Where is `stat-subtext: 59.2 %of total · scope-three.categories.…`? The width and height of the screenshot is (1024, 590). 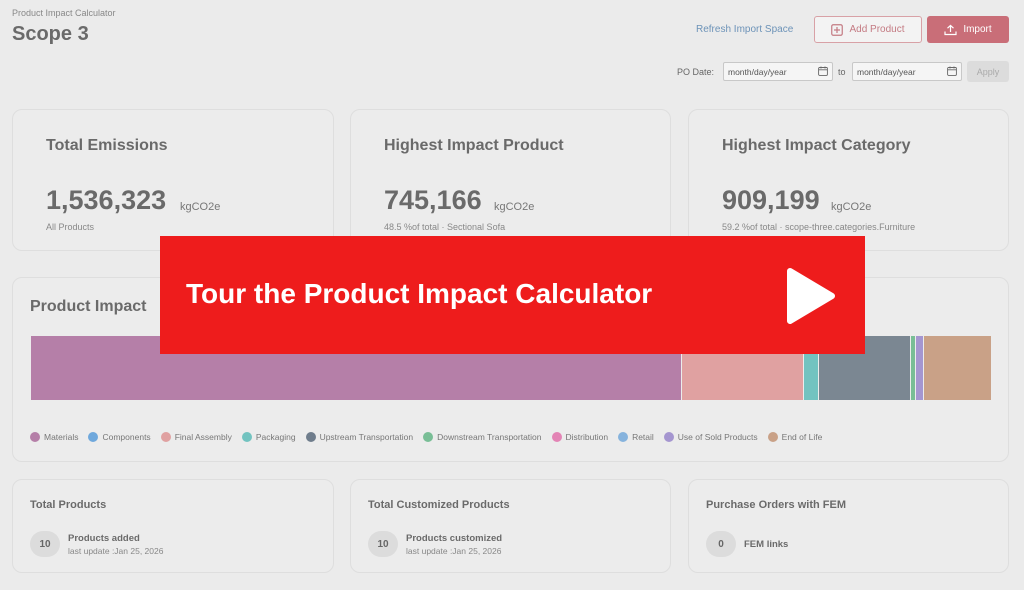
stat-subtext: 59.2 %of total · scope-three.categories.… is located at coordinates (819, 227).